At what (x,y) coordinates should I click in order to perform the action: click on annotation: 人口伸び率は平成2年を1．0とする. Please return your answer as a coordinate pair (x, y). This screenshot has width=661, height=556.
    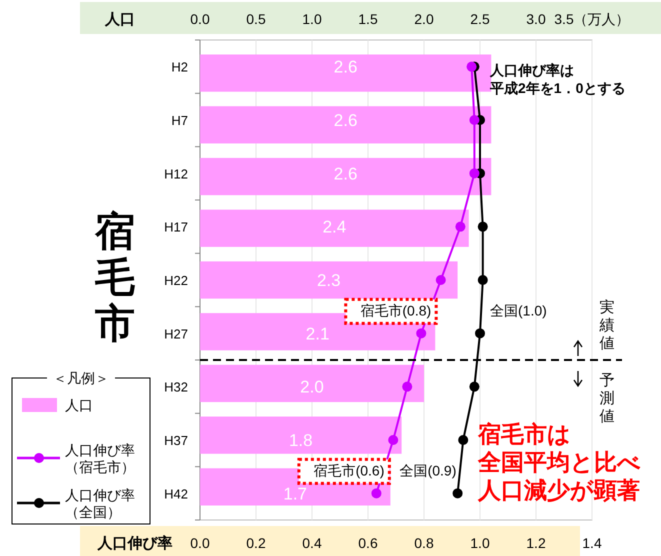
    Looking at the image, I should click on (557, 79).